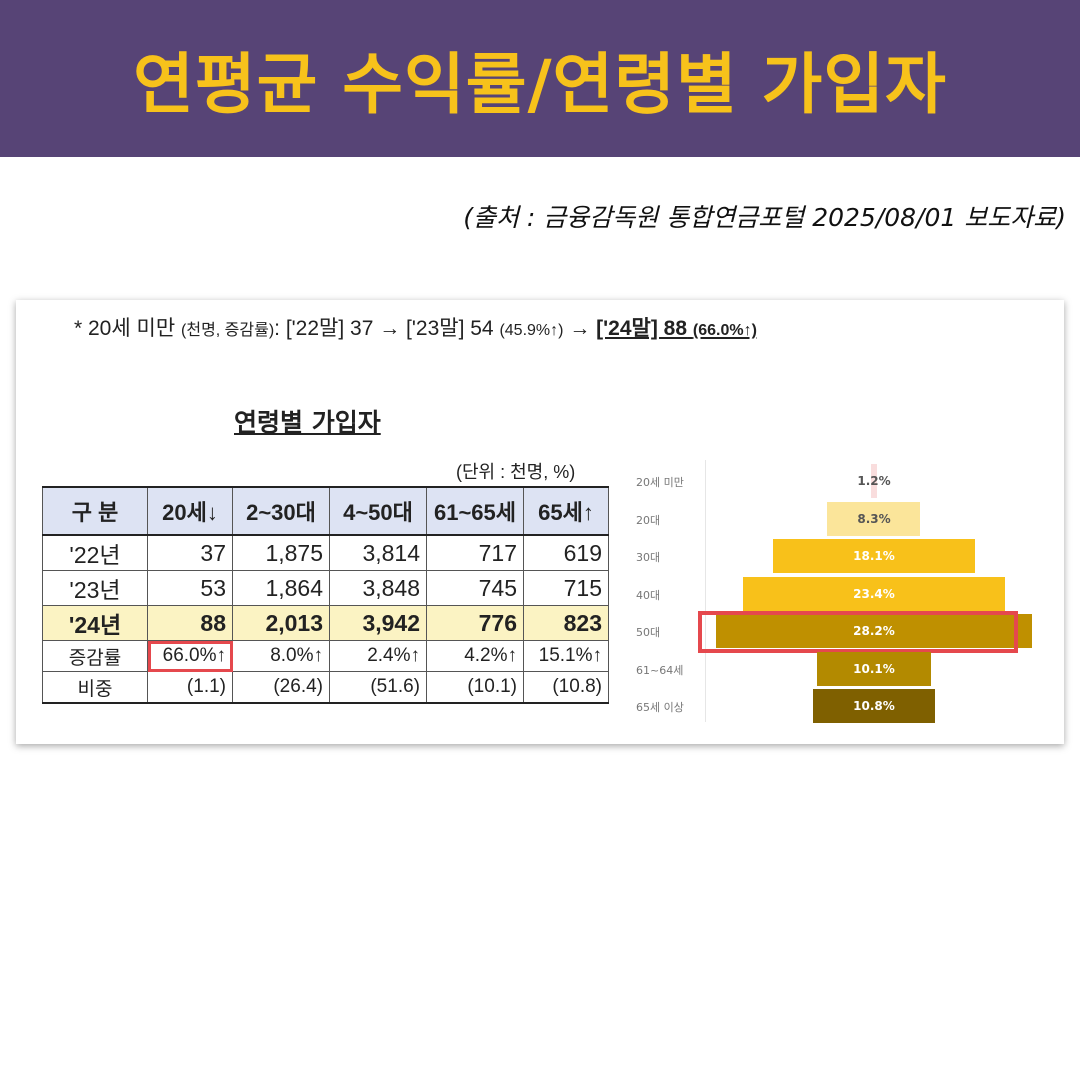  I want to click on table-cell: 3,848, so click(378, 588).